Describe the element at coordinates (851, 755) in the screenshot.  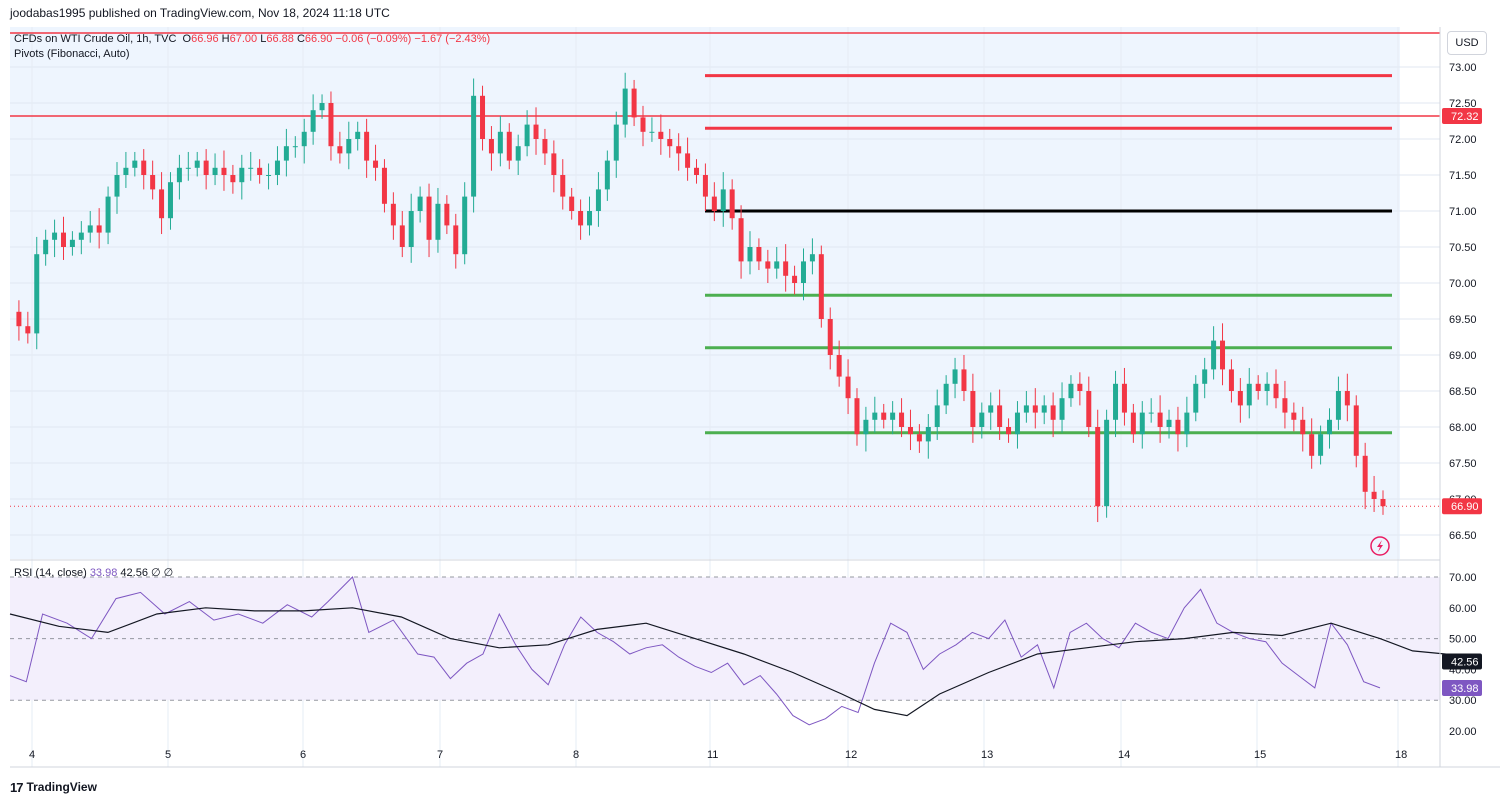
I see `time-tick-label: 12` at that location.